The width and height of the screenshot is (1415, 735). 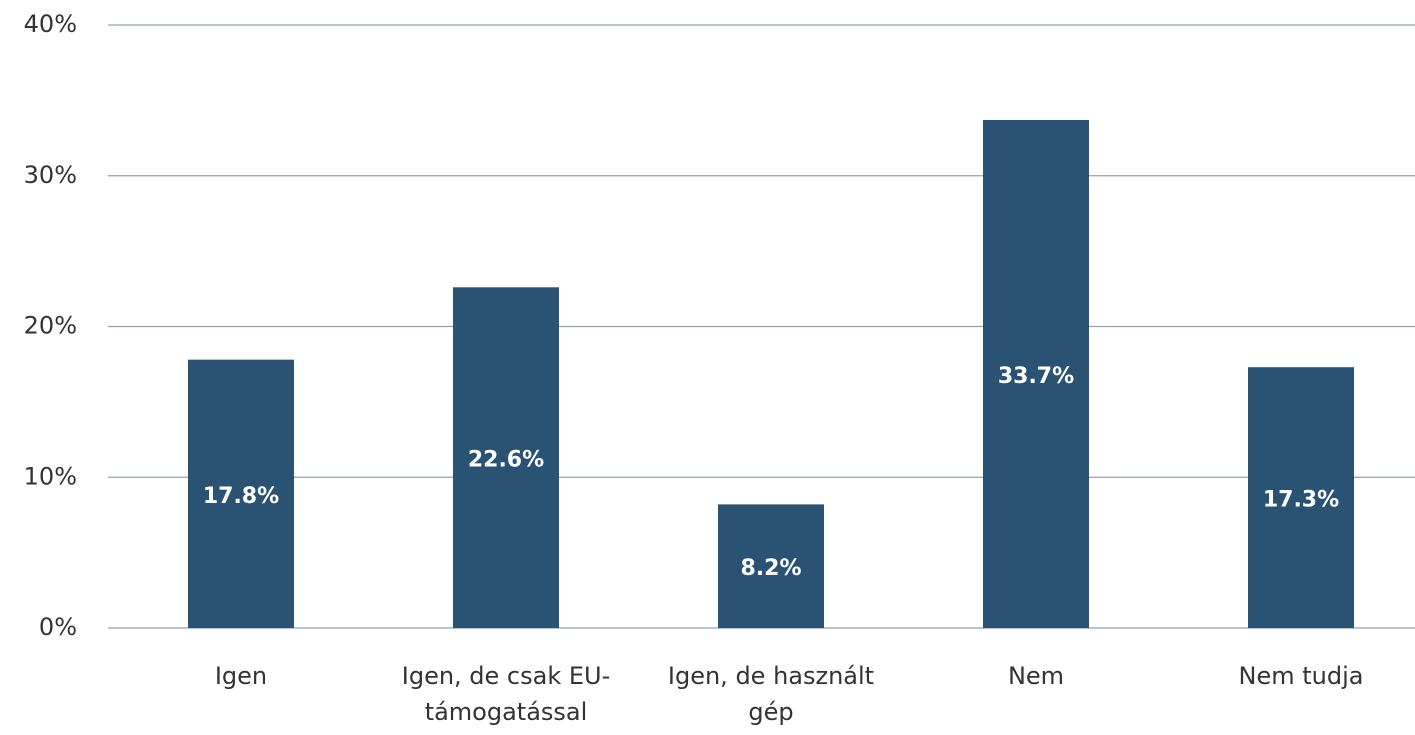 I want to click on x-tick-label: Igen, de csak EU-támogatással, so click(x=506, y=694).